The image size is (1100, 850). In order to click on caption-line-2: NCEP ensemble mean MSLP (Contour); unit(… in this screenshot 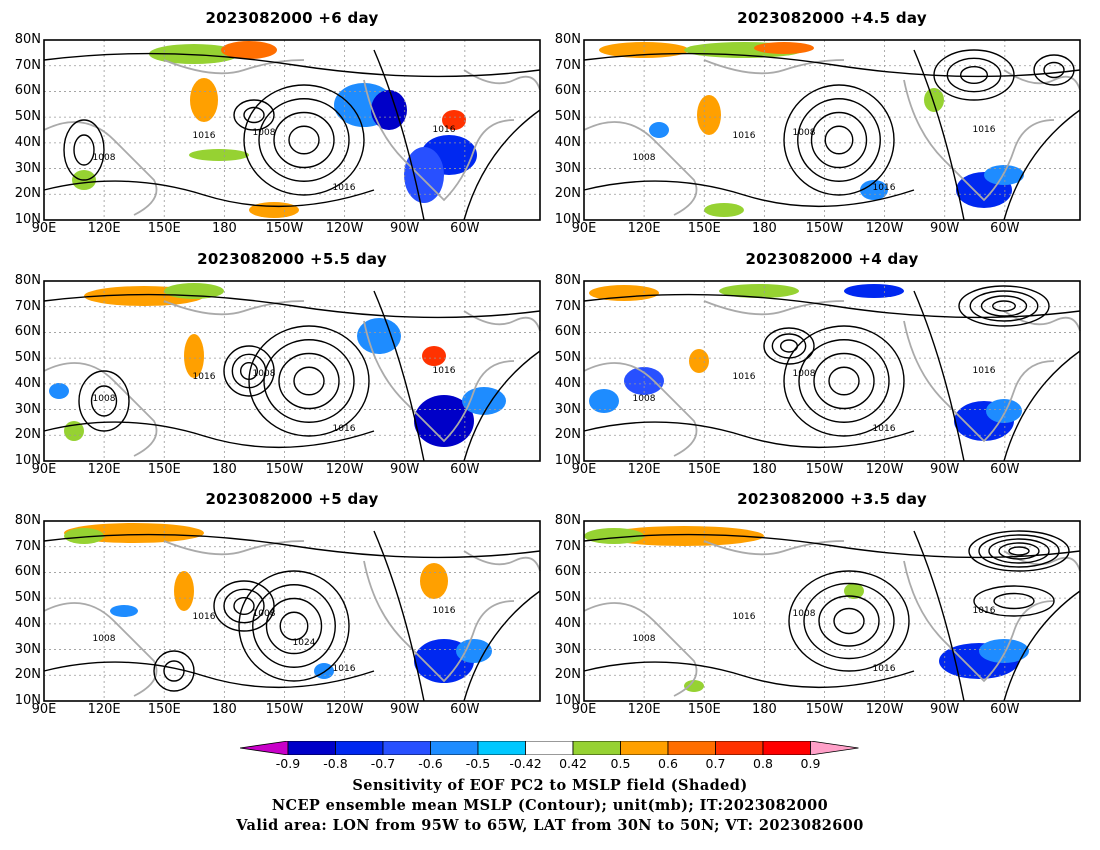, I will do `click(550, 805)`.